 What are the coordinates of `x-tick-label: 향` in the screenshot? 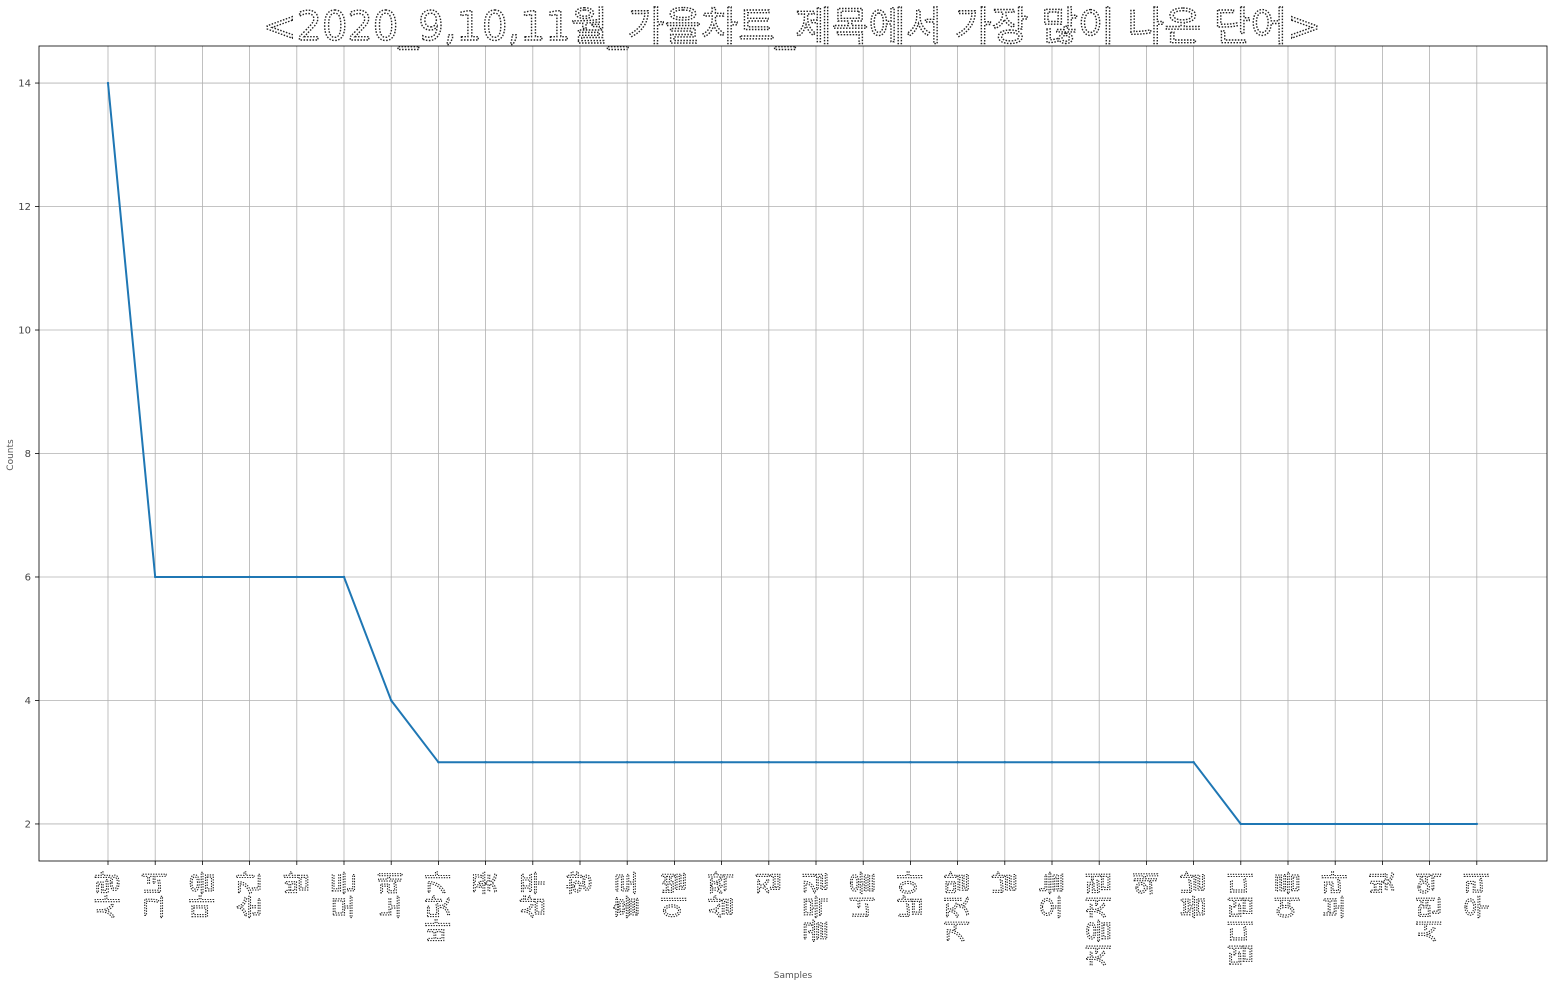 It's located at (581, 883).